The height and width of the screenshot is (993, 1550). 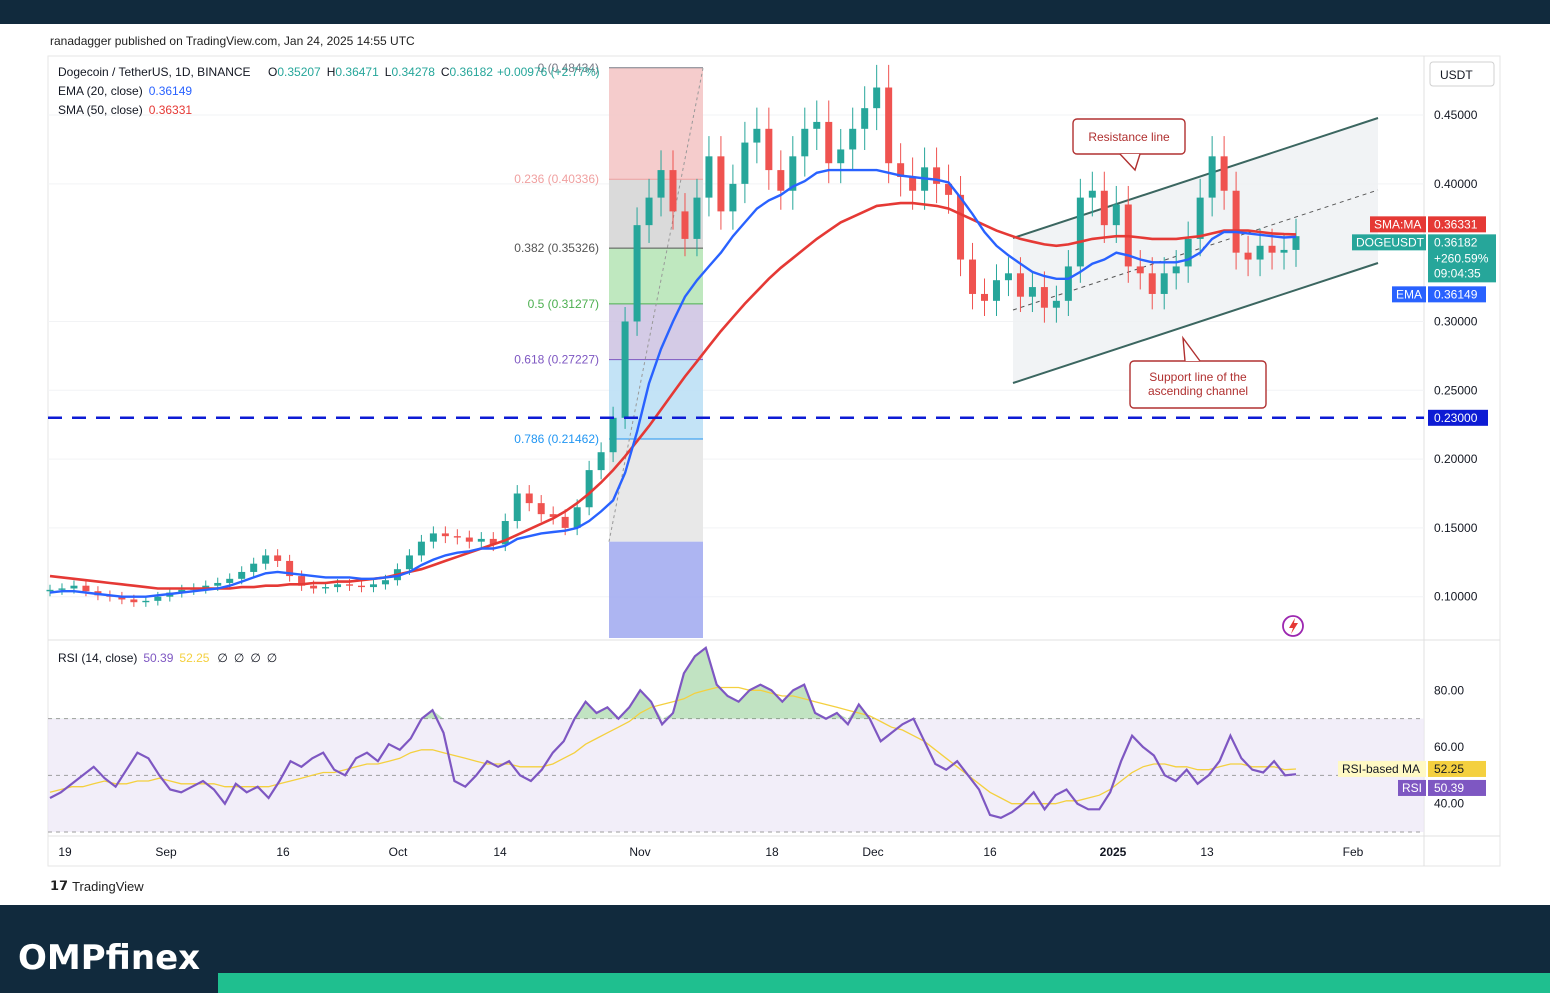 What do you see at coordinates (1456, 597) in the screenshot?
I see `y-tick-label: 0.10000` at bounding box center [1456, 597].